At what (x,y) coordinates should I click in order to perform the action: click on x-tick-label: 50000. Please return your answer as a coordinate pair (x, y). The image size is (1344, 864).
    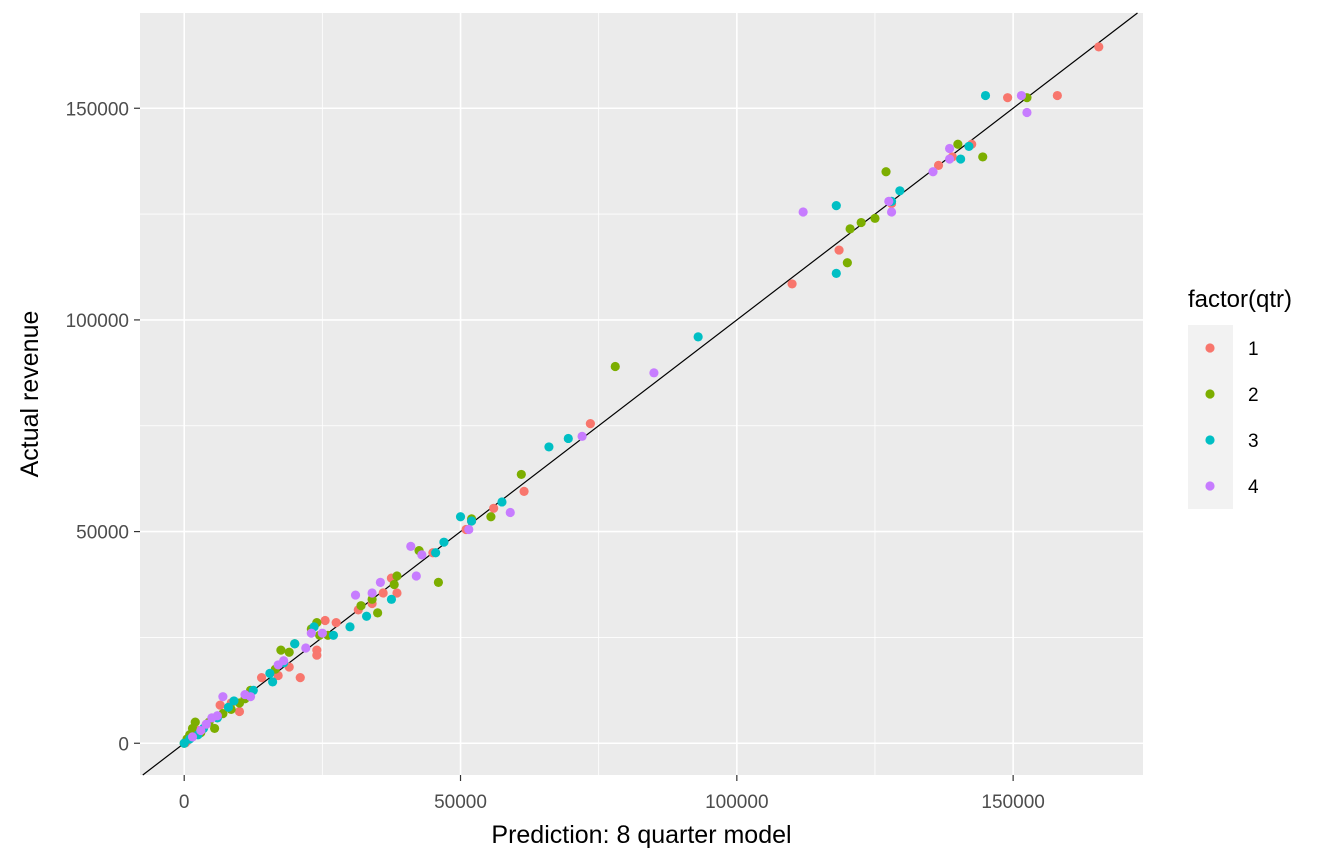
    Looking at the image, I should click on (460, 802).